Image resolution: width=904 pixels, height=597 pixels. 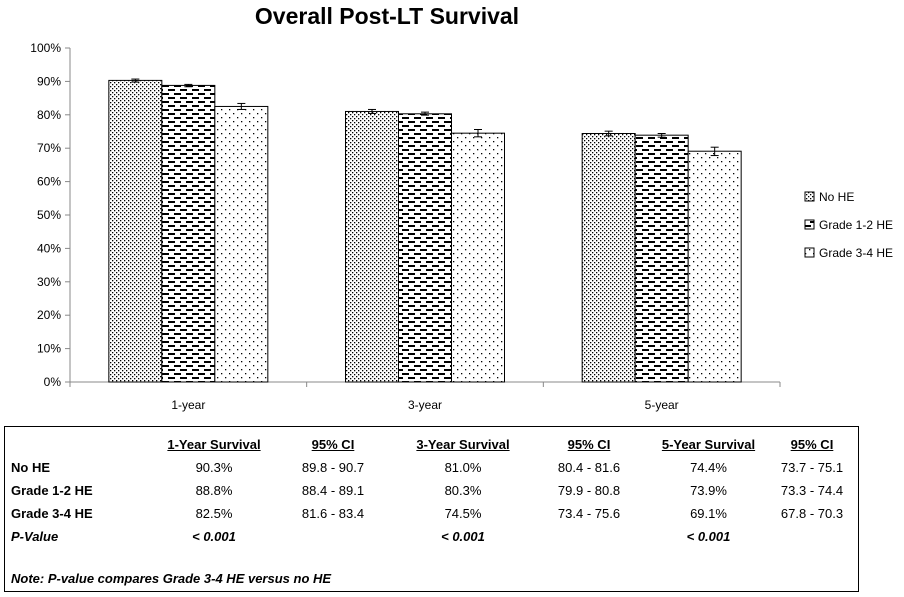 I want to click on y-tick-label: 70%, so click(x=49, y=148).